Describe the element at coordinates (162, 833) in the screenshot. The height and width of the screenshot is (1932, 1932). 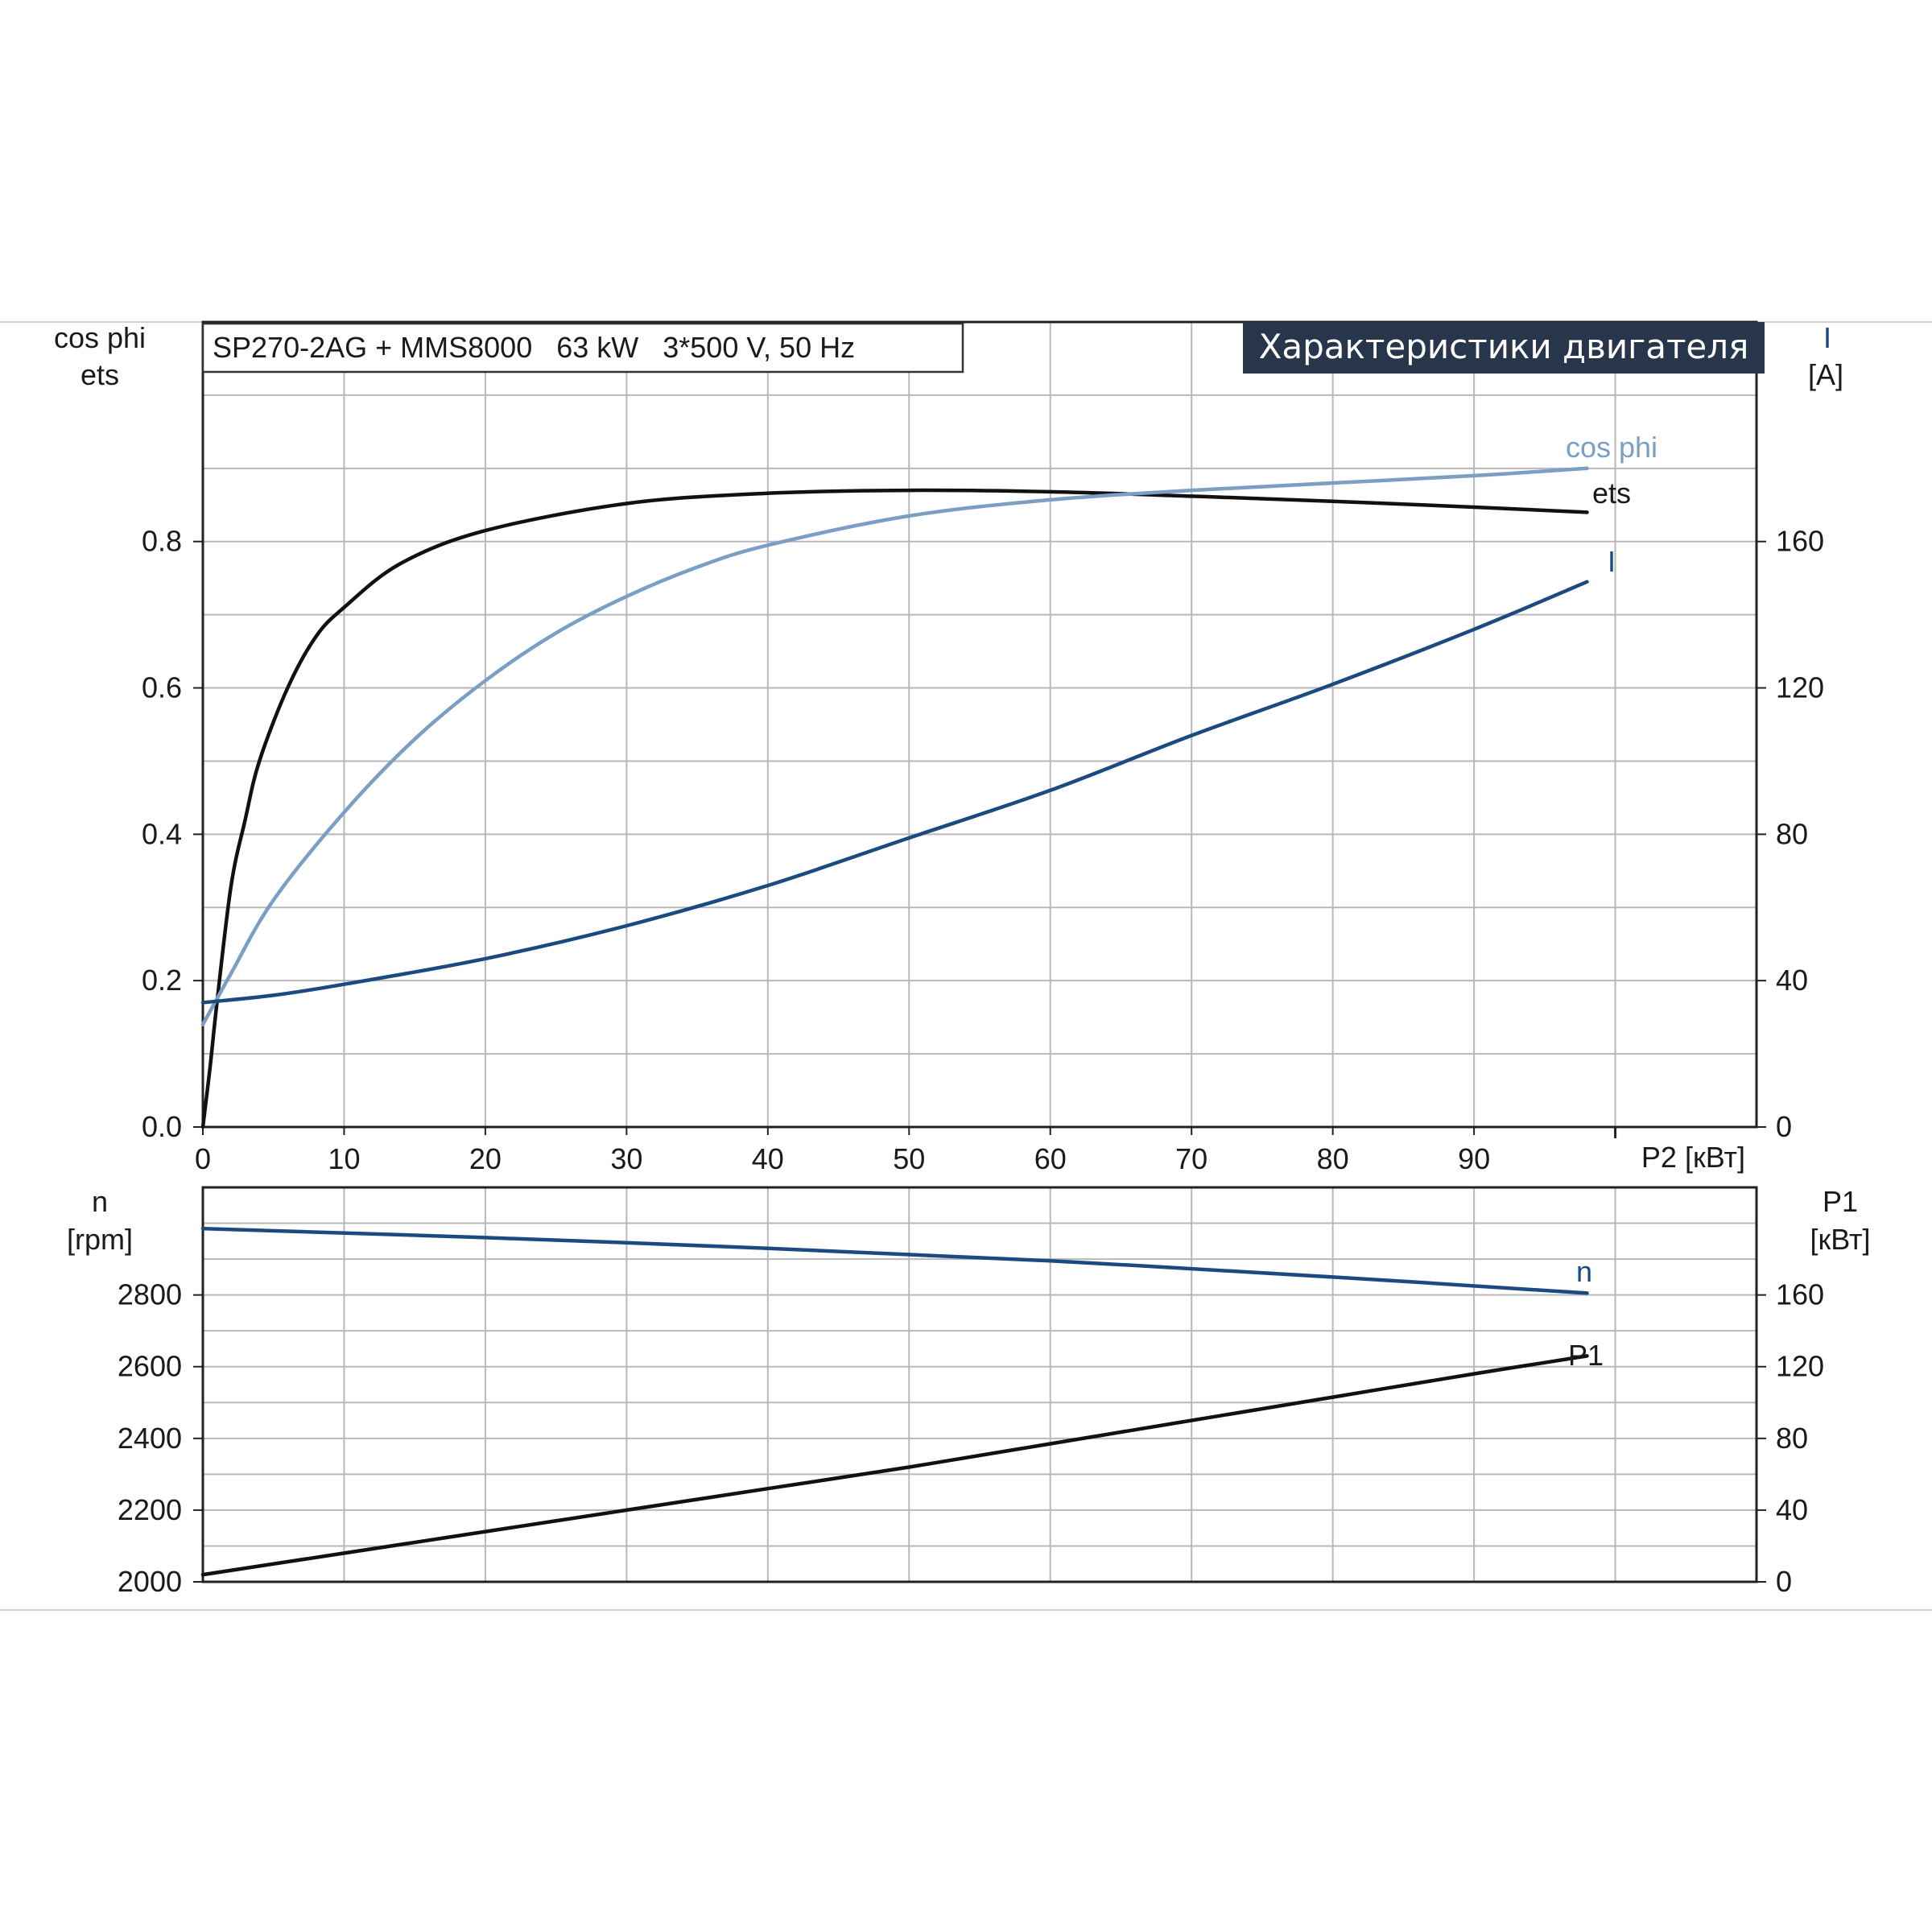
I see `left-tick-label: 0.4` at that location.